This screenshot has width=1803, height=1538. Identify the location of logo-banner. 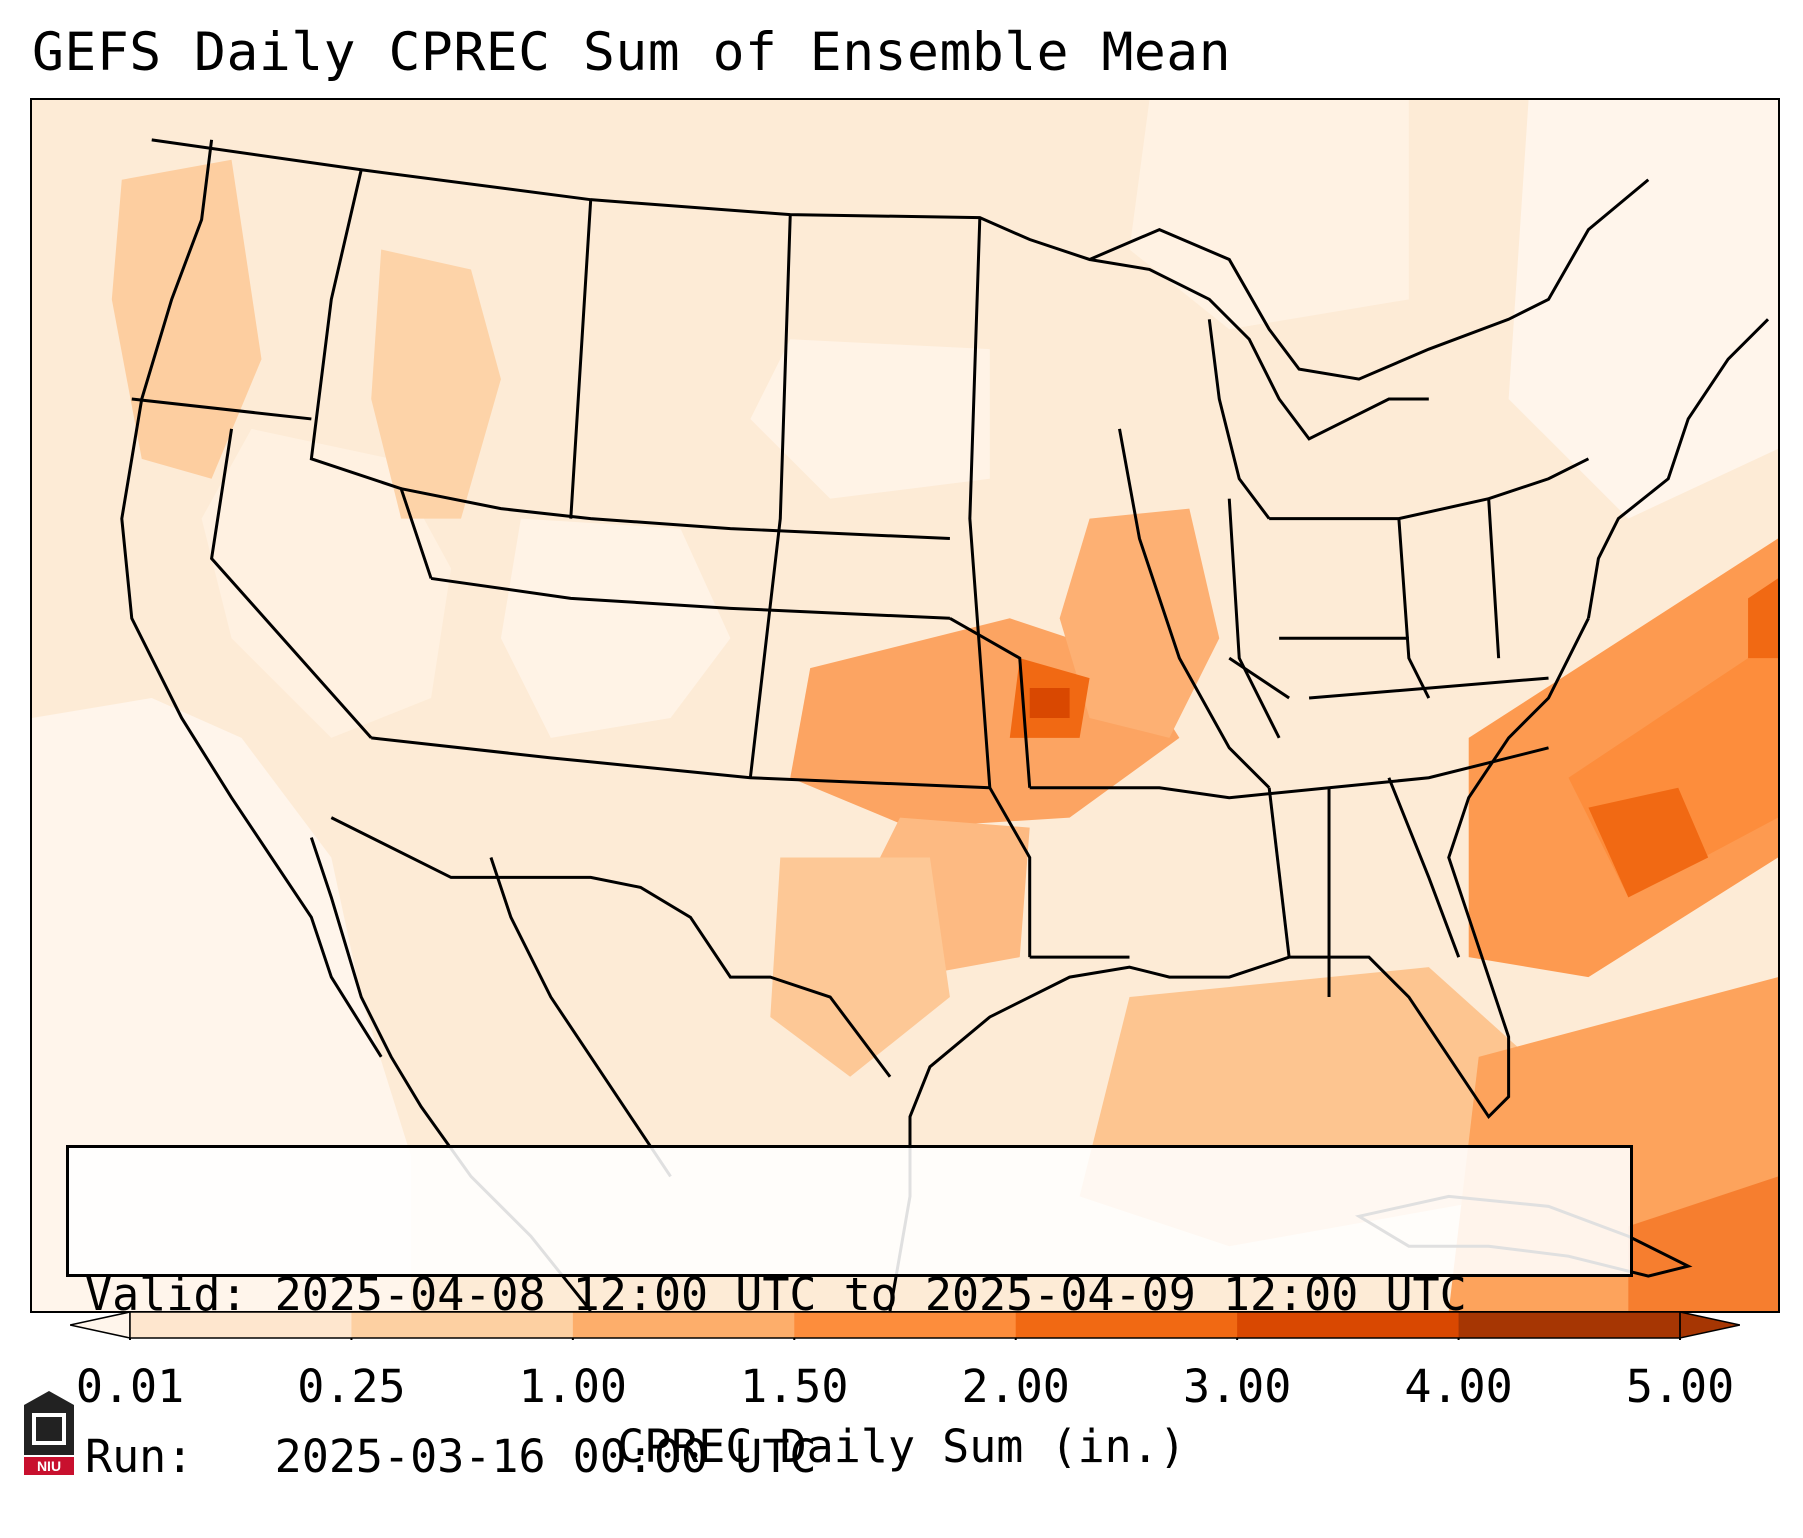
(49, 1466).